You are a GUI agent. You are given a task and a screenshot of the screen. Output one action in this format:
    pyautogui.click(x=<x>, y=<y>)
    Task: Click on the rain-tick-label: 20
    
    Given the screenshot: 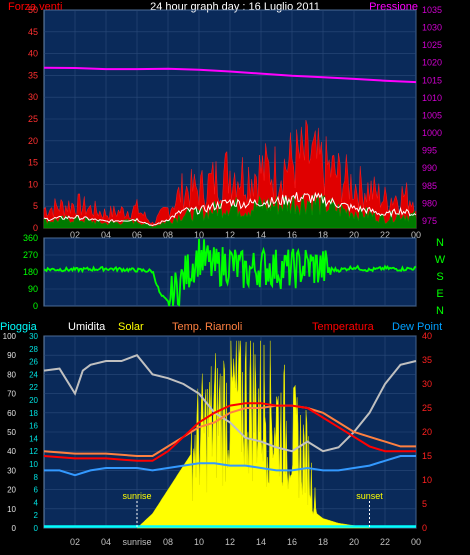 What is the action you would take?
    pyautogui.click(x=33, y=400)
    